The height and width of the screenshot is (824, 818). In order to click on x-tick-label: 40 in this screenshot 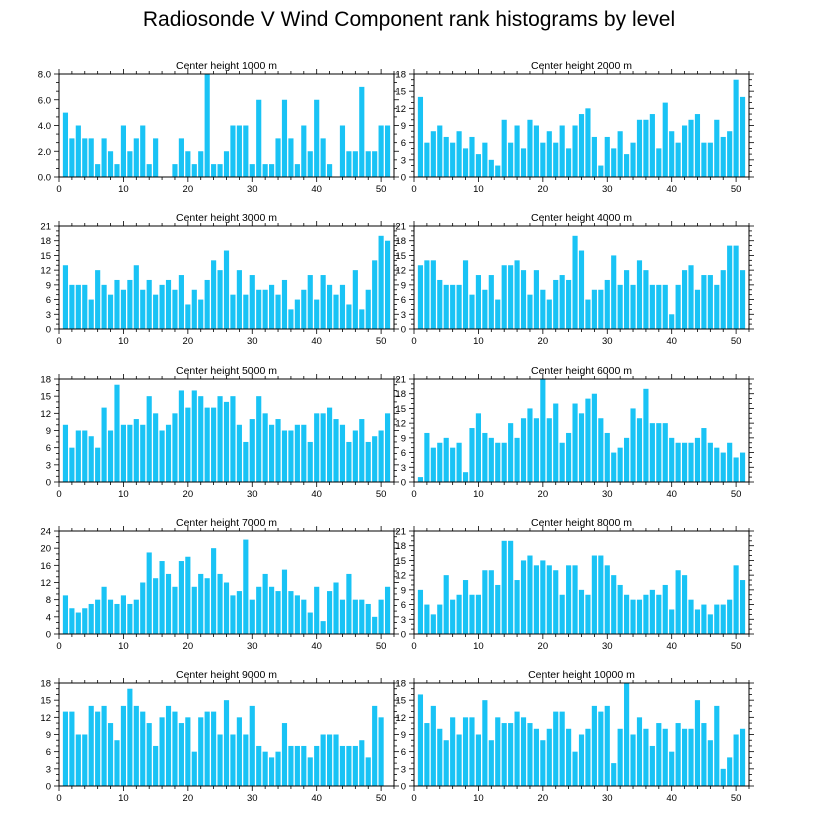, I will do `click(316, 798)`.